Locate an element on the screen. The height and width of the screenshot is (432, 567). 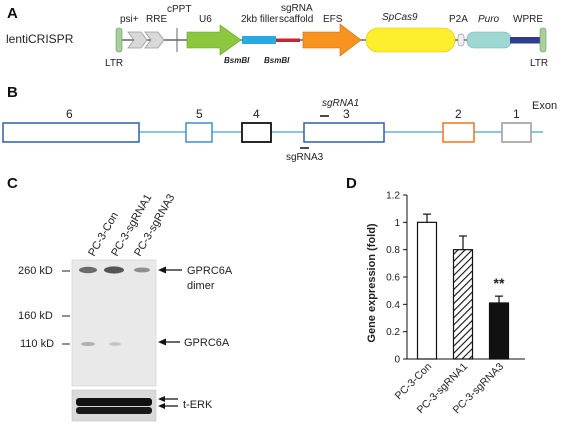
ltr-right-label: LTR is located at coordinates (539, 63).